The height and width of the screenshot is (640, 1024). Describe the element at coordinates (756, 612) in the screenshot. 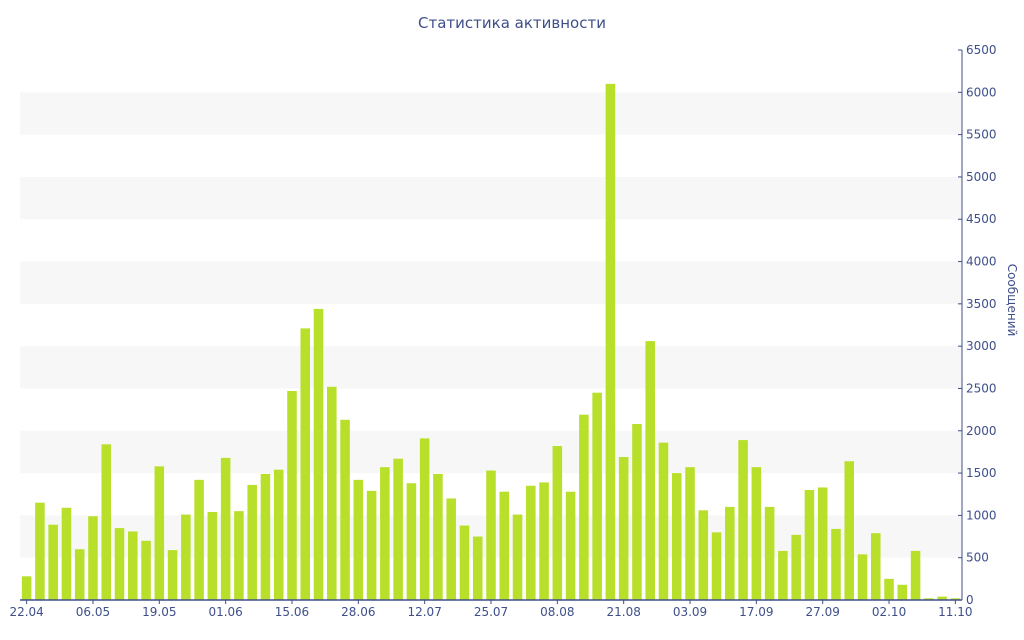

I see `x-tick-label: 17.09` at that location.